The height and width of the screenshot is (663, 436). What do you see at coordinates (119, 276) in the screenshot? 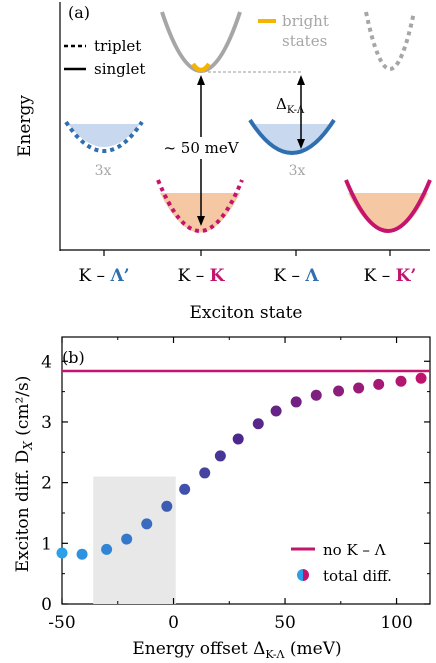
I see `state-label-right: Λ’` at bounding box center [119, 276].